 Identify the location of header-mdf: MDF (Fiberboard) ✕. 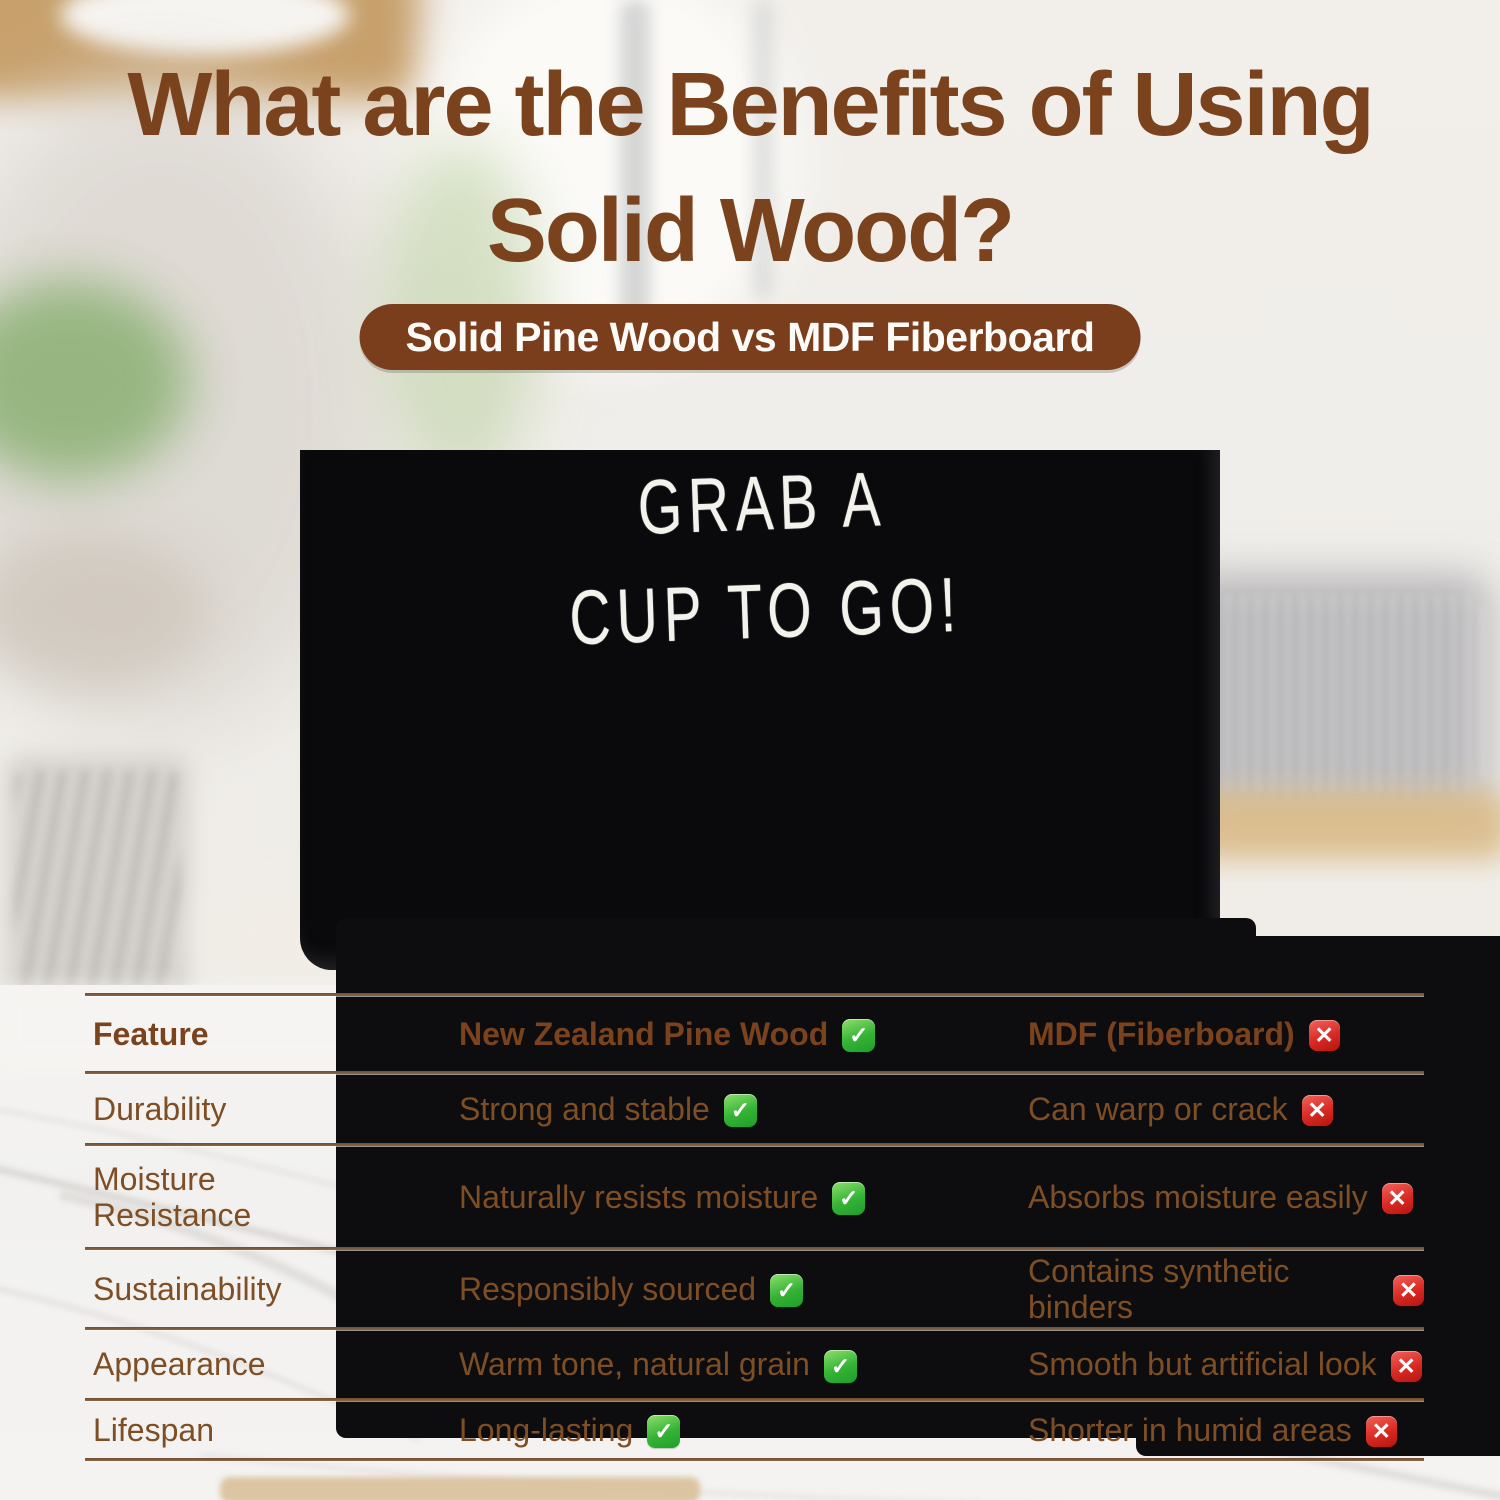
(1226, 1034).